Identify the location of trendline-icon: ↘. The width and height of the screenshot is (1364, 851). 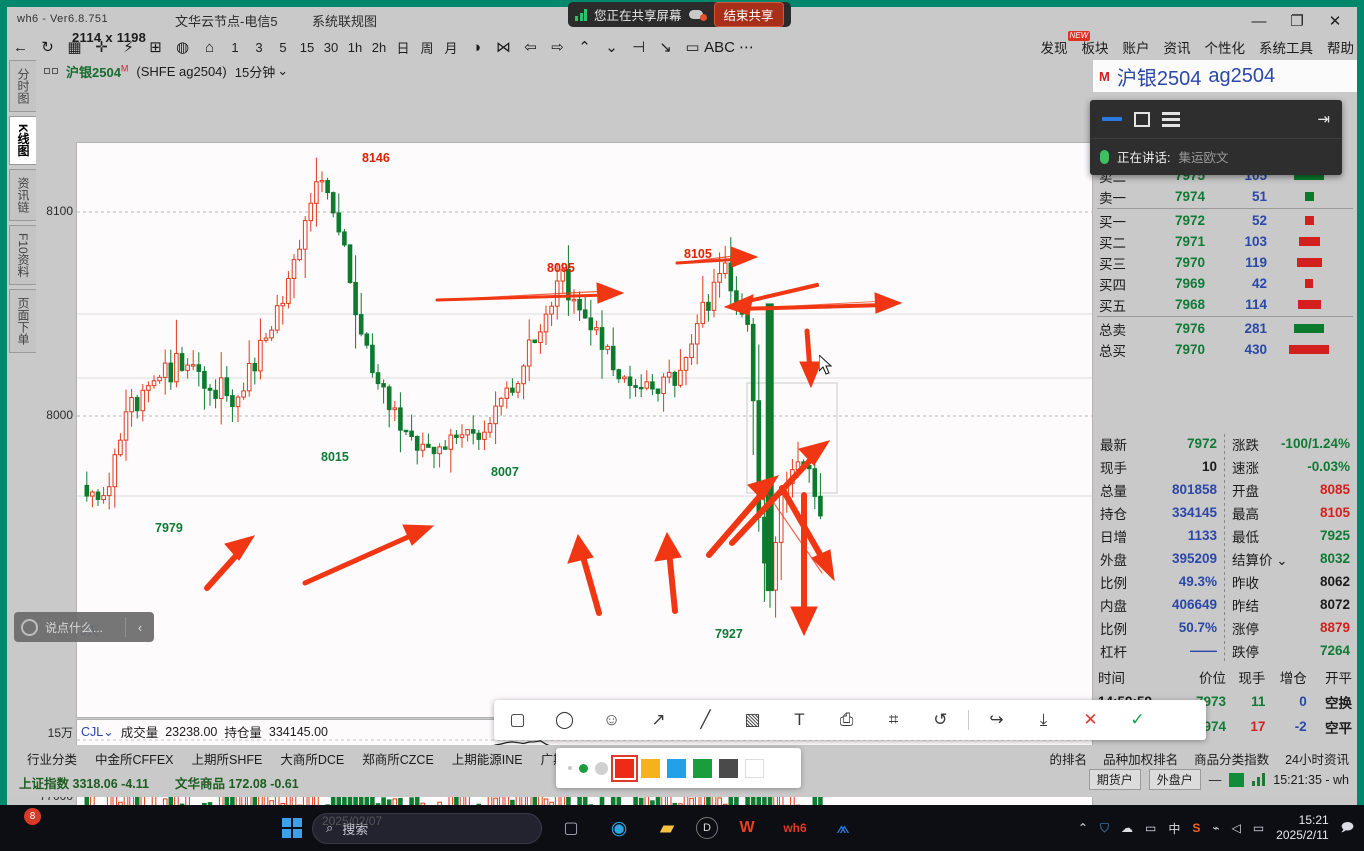
(665, 47).